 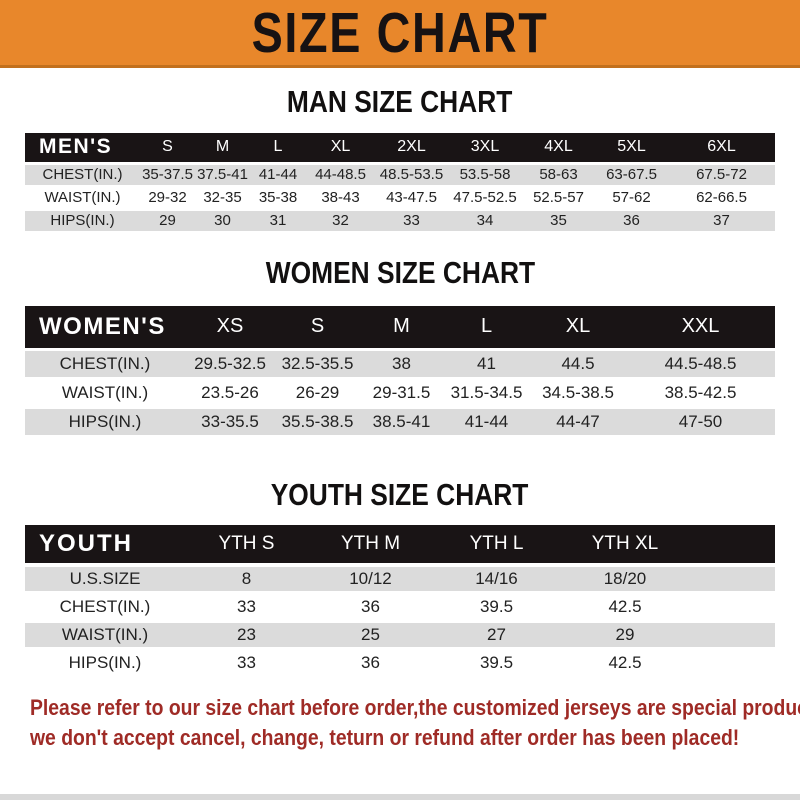 I want to click on women-col-header: XL, so click(x=578, y=328).